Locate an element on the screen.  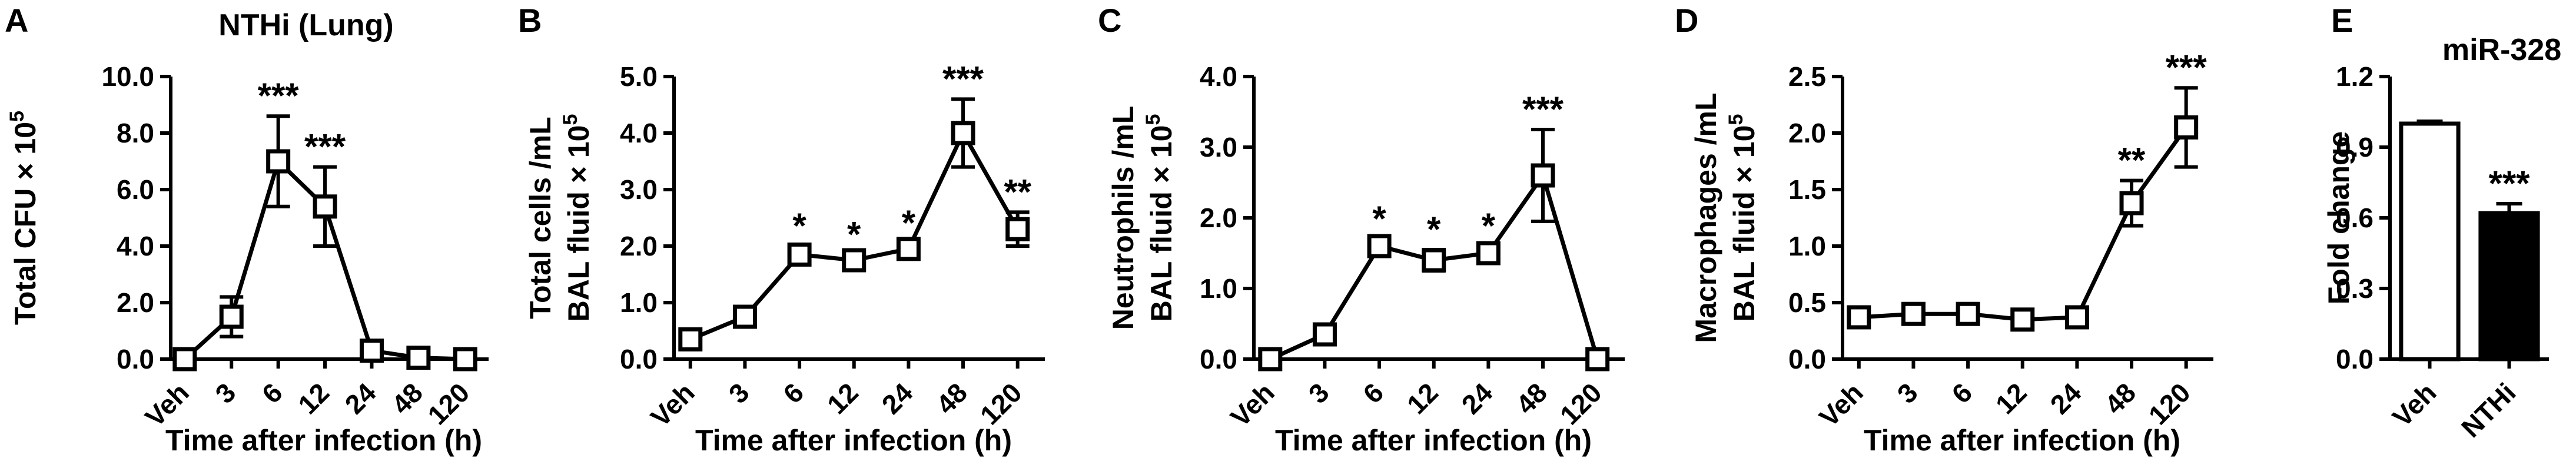
y-axis-title: Macrophages /mL is located at coordinates (1705, 217).